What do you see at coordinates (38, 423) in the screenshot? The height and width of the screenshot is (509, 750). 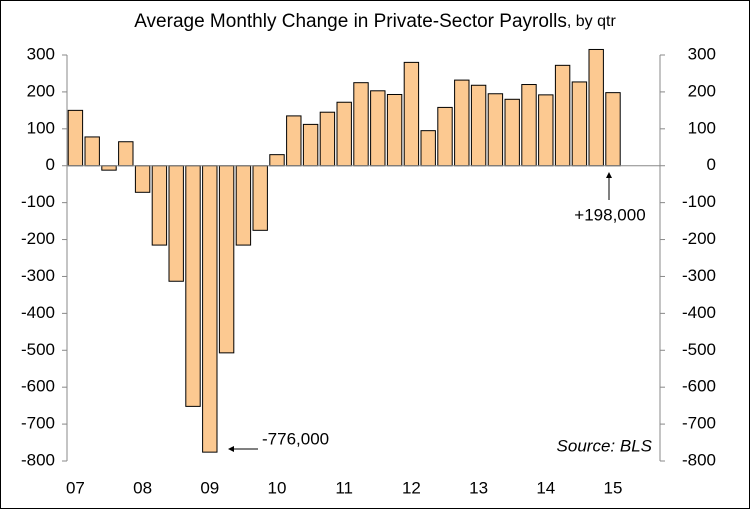 I see `y-tick-label: -700` at bounding box center [38, 423].